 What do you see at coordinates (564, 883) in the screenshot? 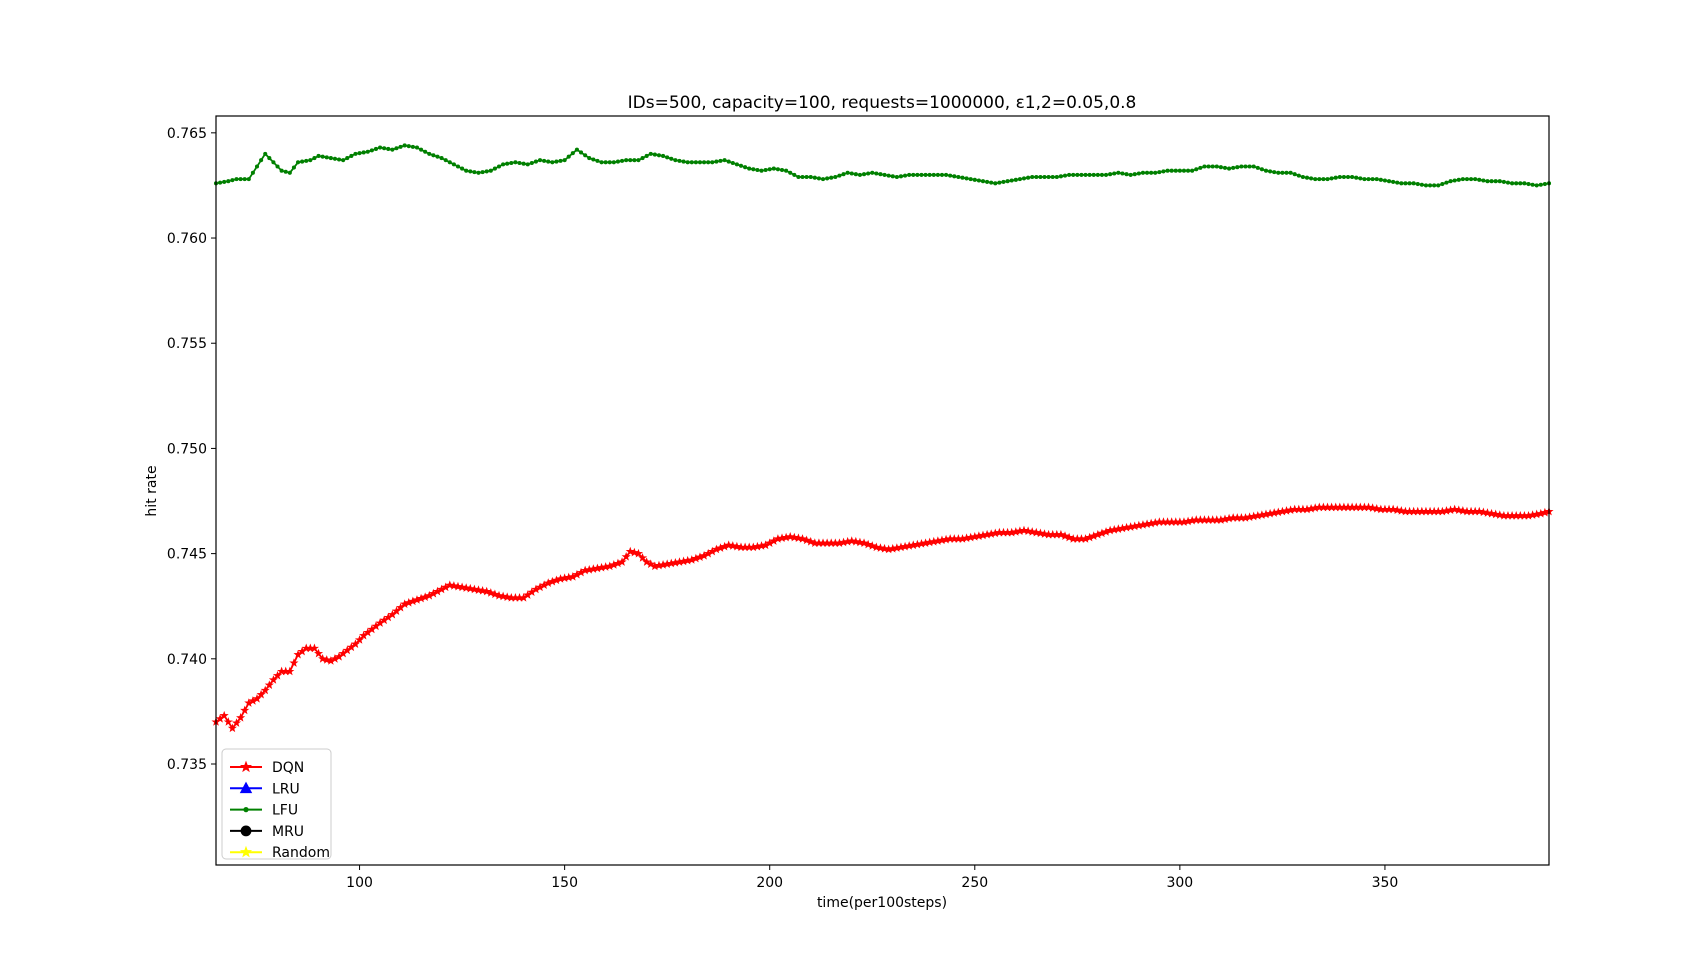
I see `x-tick-label: 150` at bounding box center [564, 883].